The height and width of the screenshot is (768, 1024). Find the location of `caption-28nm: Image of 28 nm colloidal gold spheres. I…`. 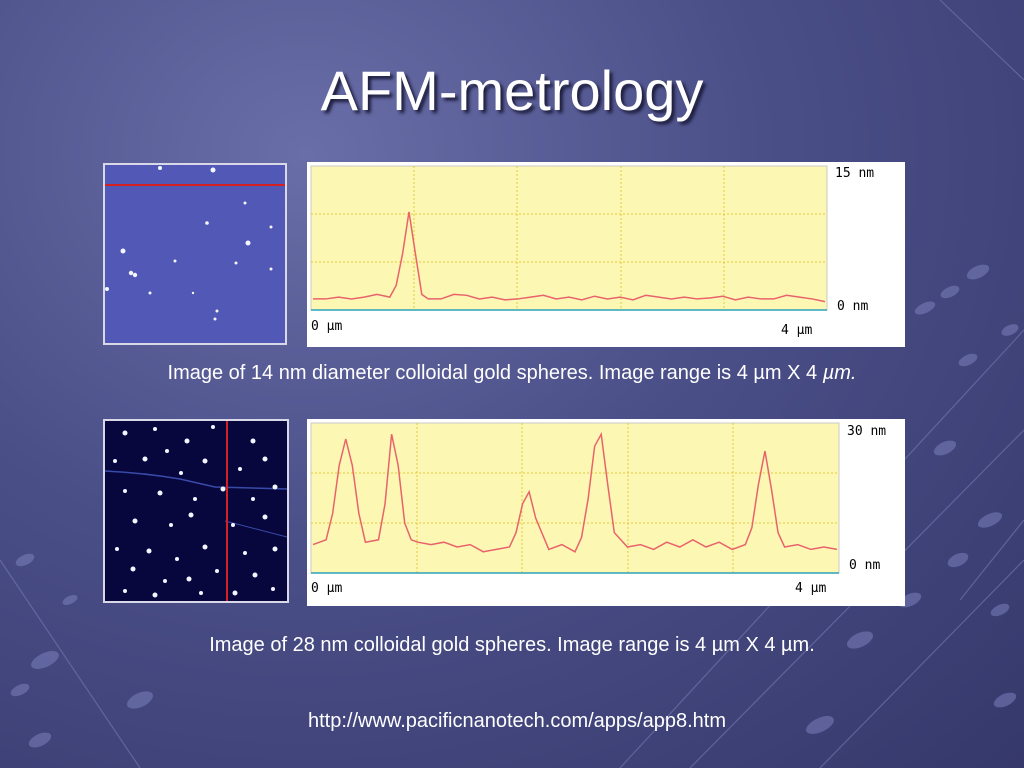

caption-28nm: Image of 28 nm colloidal gold spheres. I… is located at coordinates (512, 645).